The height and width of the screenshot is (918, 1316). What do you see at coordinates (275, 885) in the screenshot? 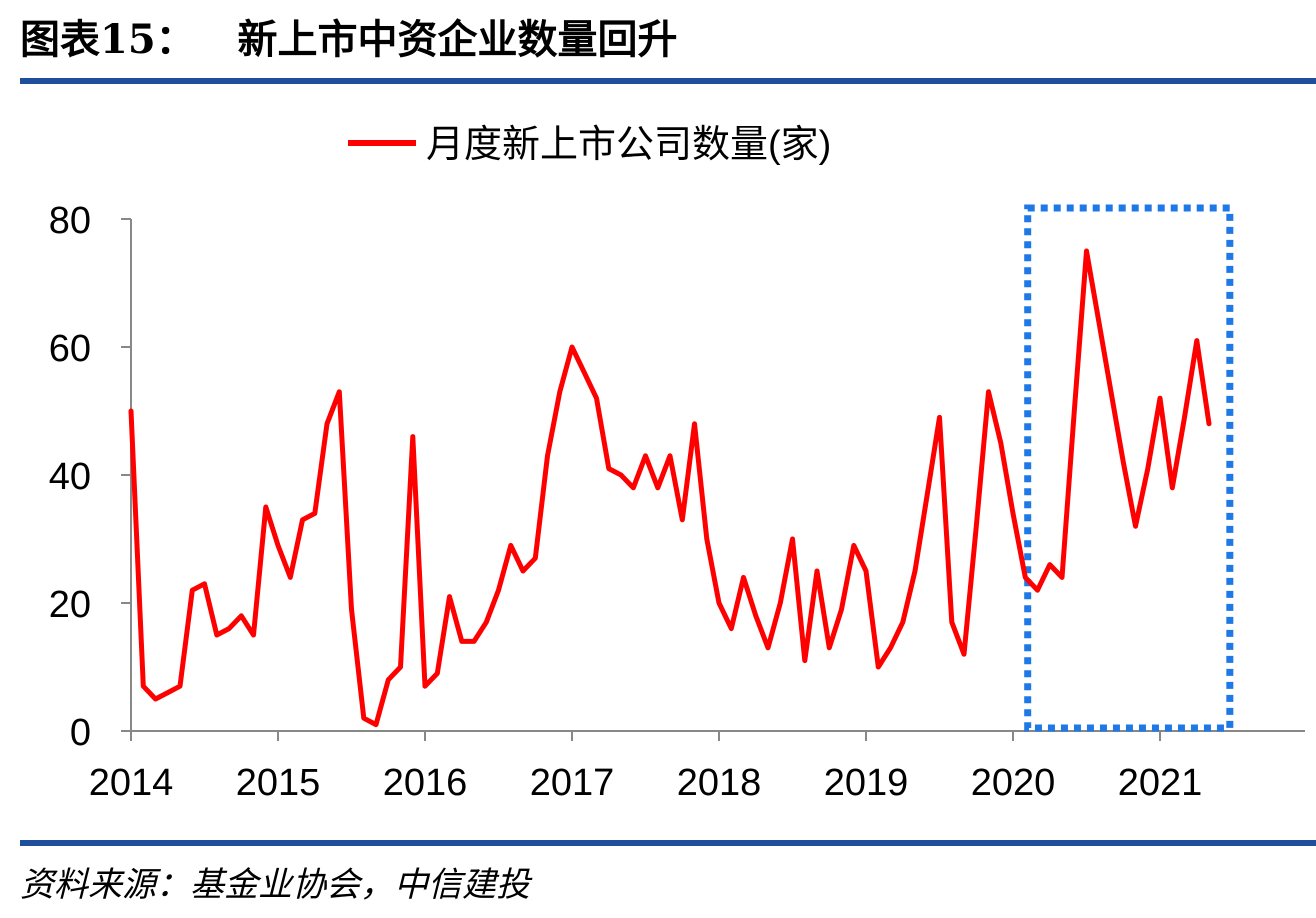
I see `source-note: 资料来源：基金业协会，中信建投` at bounding box center [275, 885].